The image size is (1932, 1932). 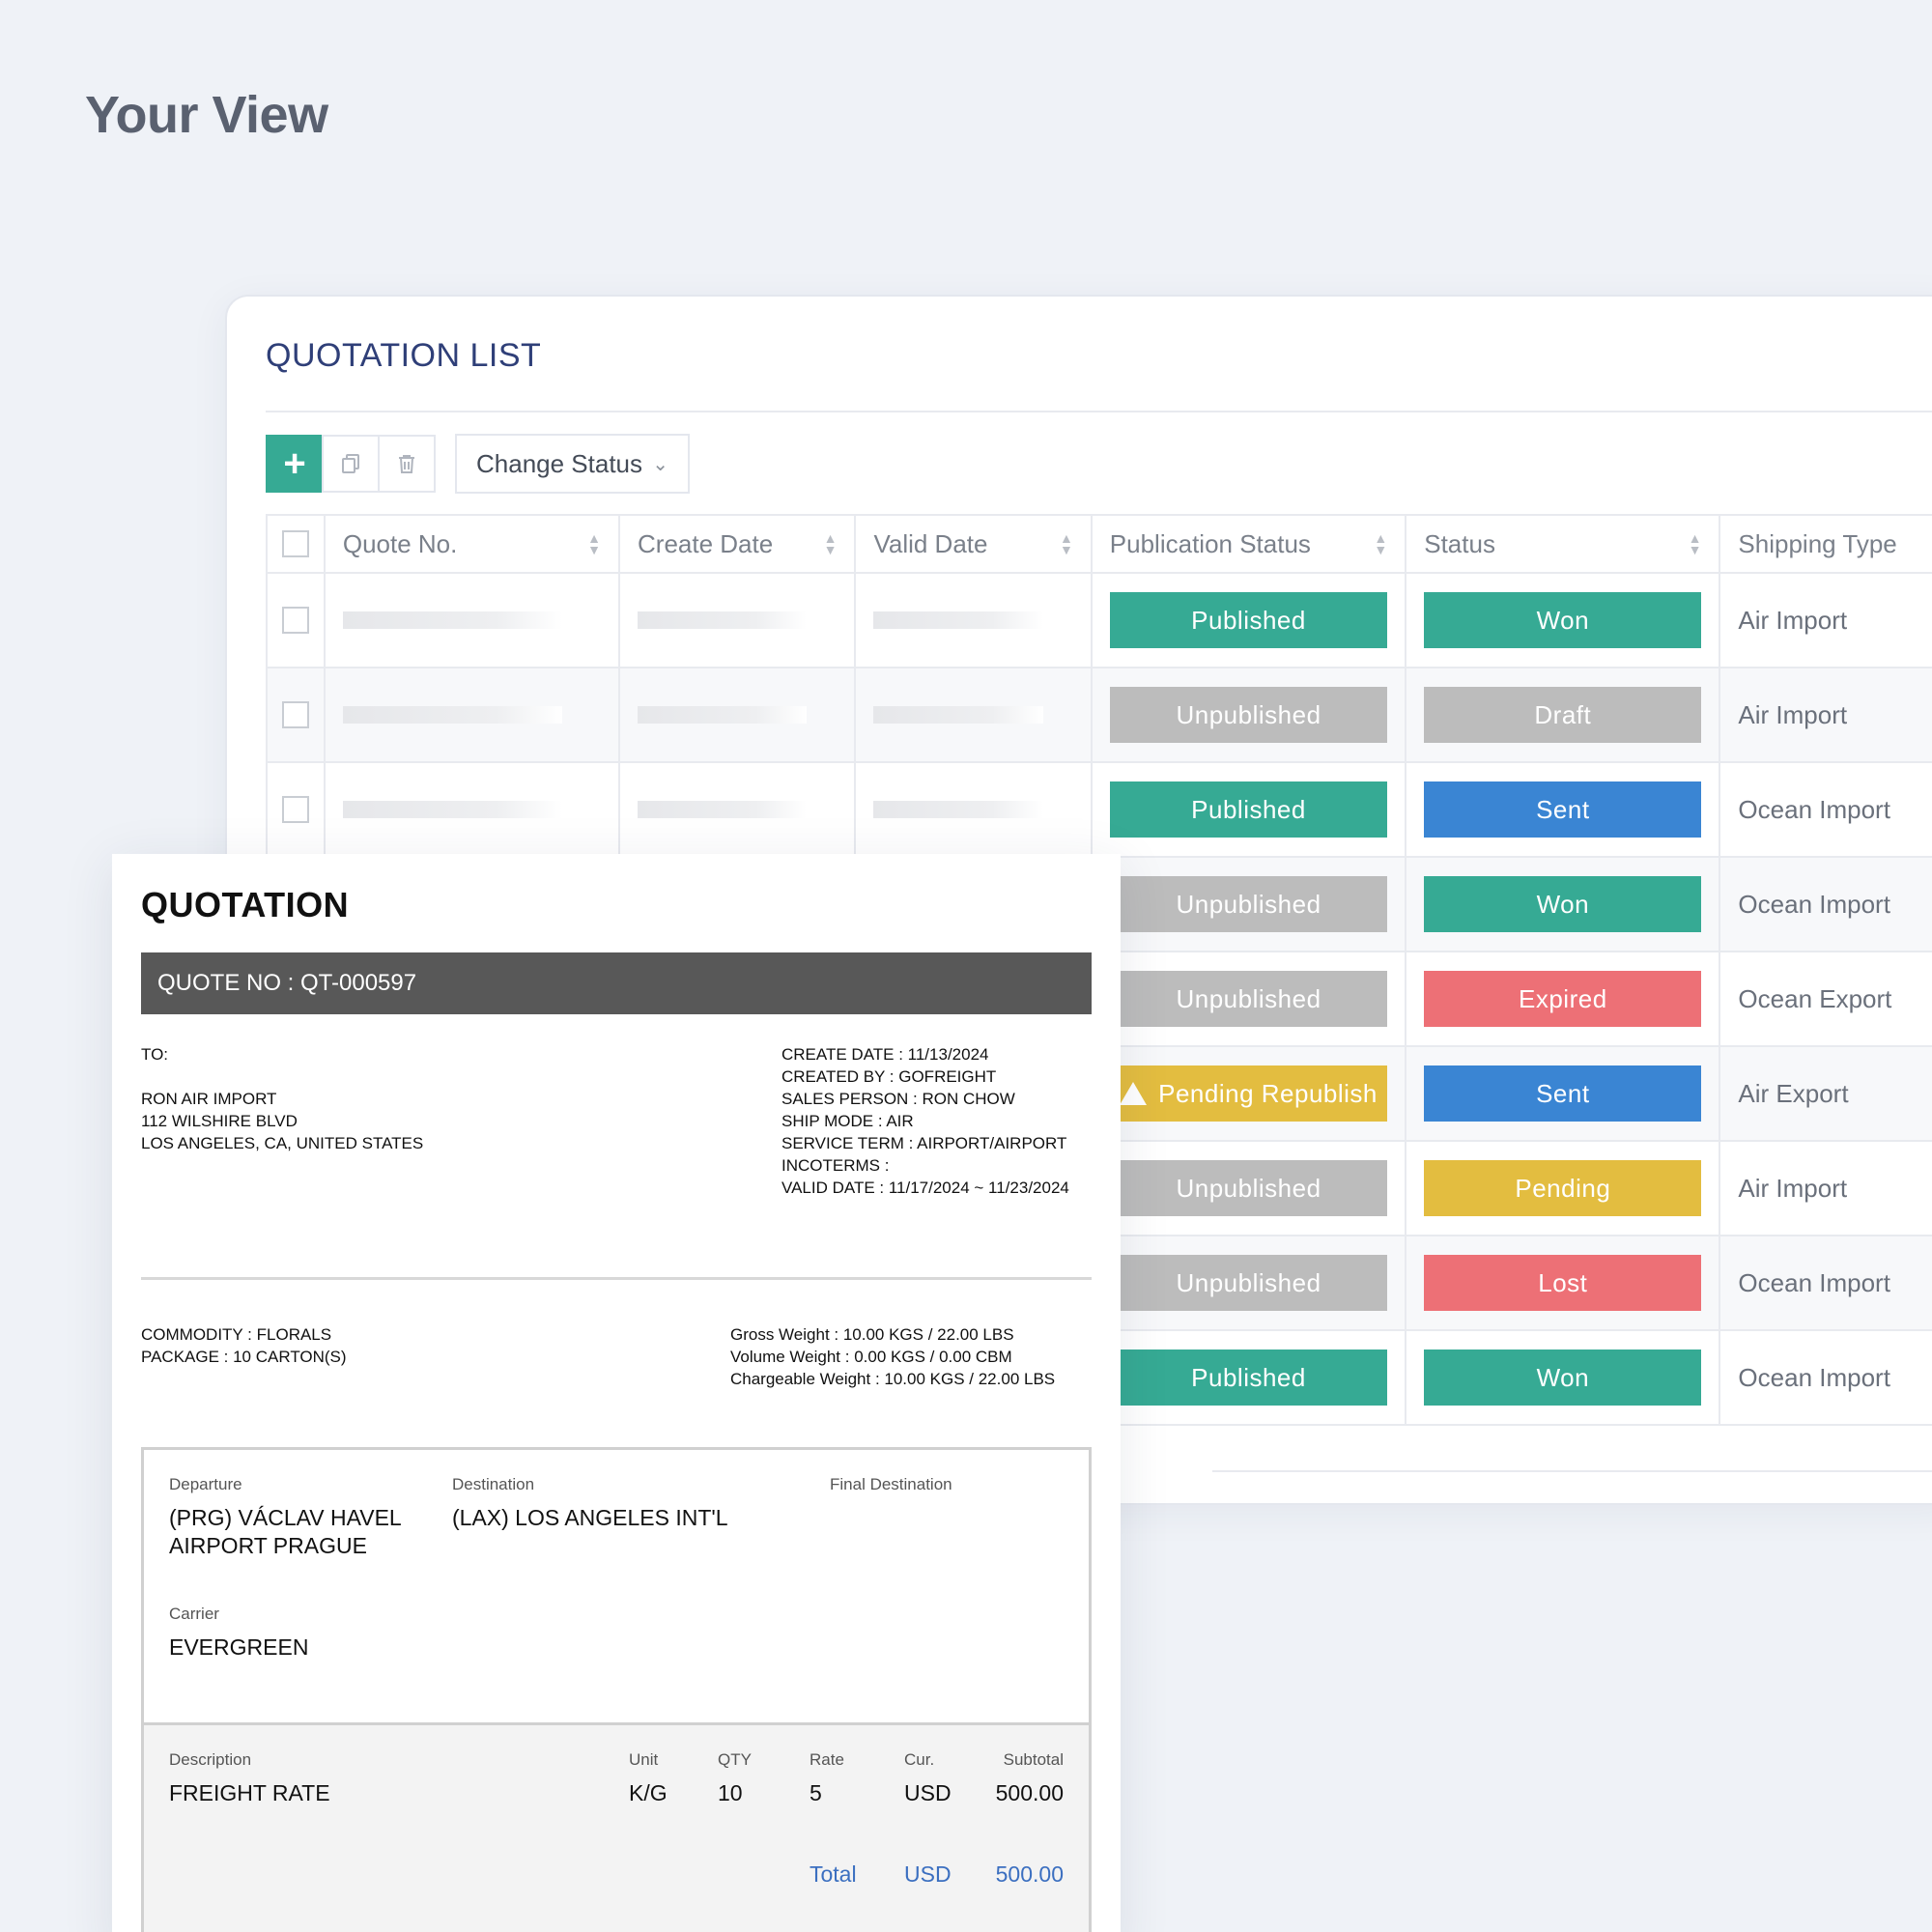 I want to click on table-row: Published Sent Ocean Import, so click(x=1099, y=809).